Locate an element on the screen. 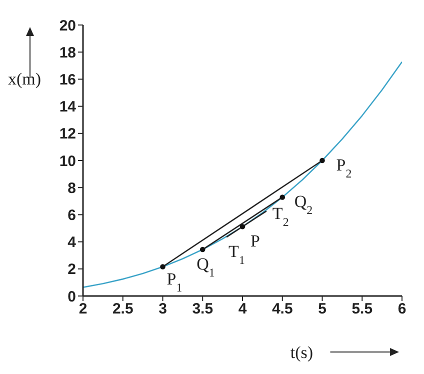 Image resolution: width=424 pixels, height=374 pixels. y-tick-label: 10 is located at coordinates (67, 161).